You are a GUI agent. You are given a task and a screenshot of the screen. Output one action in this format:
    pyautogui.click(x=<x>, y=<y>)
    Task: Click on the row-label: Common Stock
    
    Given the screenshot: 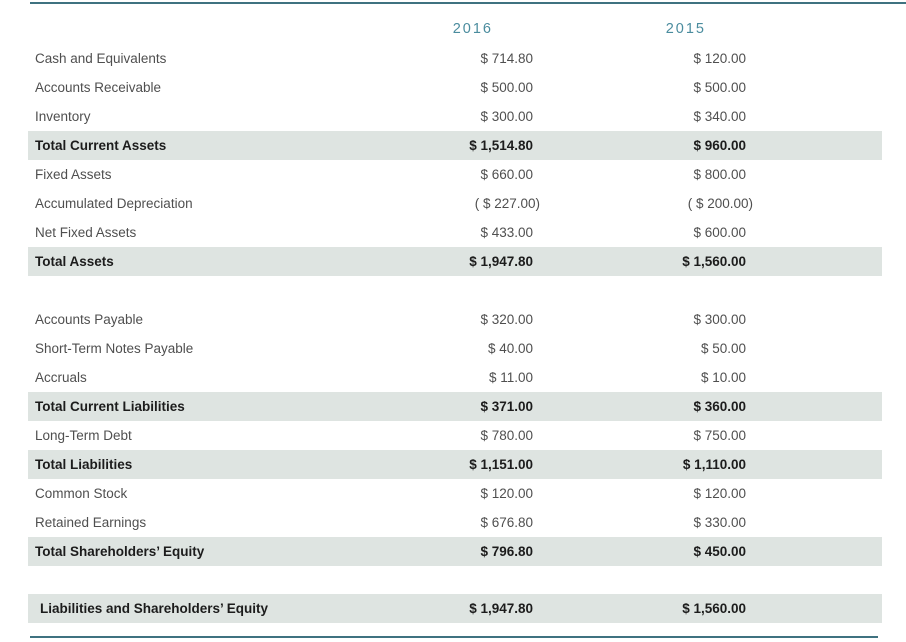 What is the action you would take?
    pyautogui.click(x=81, y=493)
    